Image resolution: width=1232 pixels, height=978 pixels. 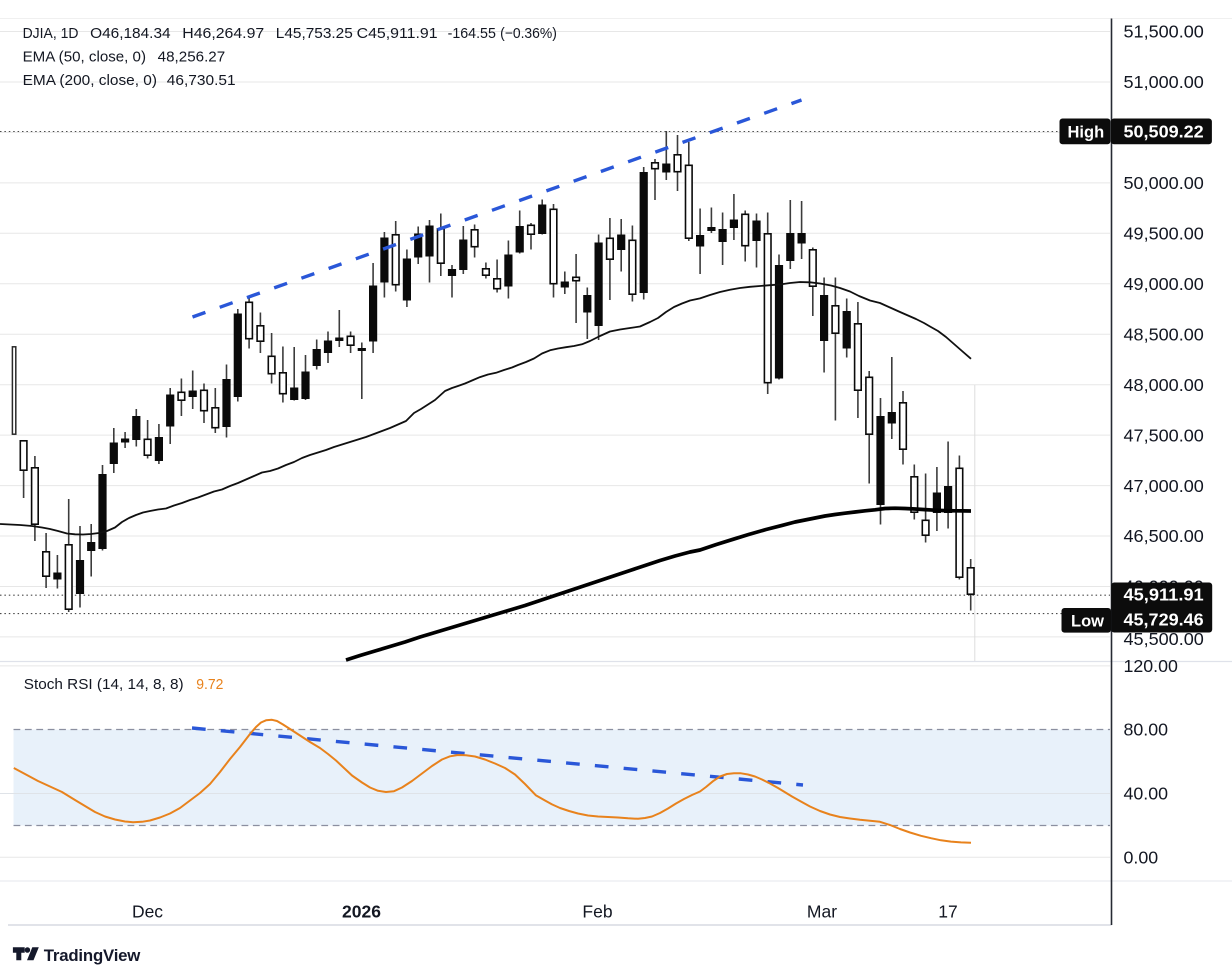 I want to click on svg-text: Feb, so click(x=597, y=912).